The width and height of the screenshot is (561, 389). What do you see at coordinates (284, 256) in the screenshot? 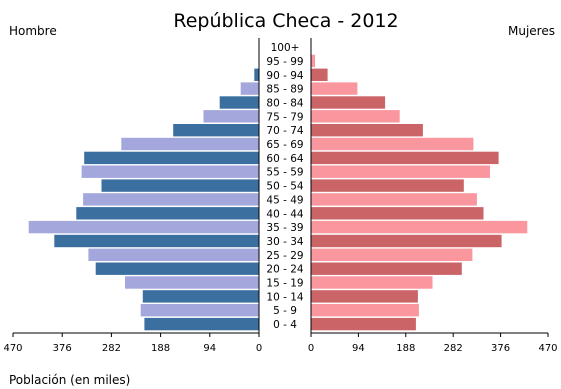
I see `age-label: 25 - 29` at bounding box center [284, 256].